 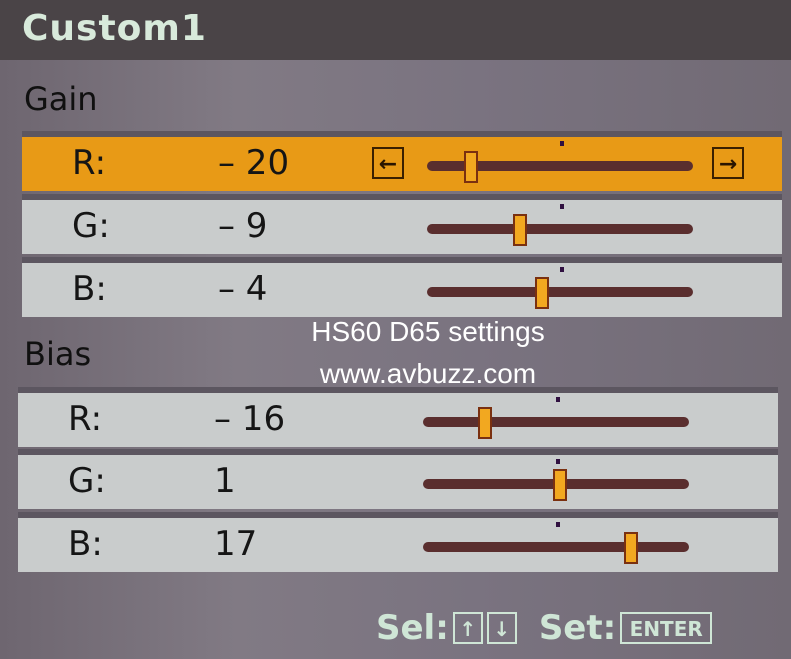 What do you see at coordinates (243, 226) in the screenshot?
I see `channel-value: – 9` at bounding box center [243, 226].